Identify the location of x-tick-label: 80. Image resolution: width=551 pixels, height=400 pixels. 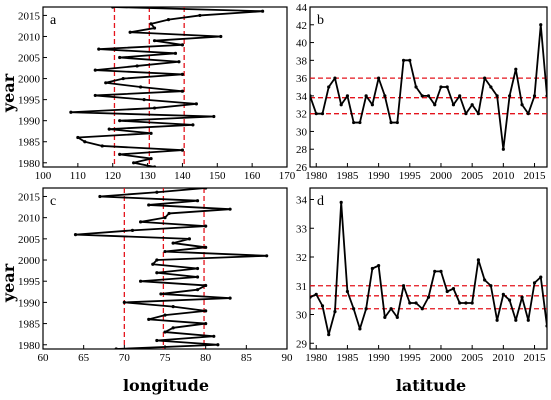
(206, 358).